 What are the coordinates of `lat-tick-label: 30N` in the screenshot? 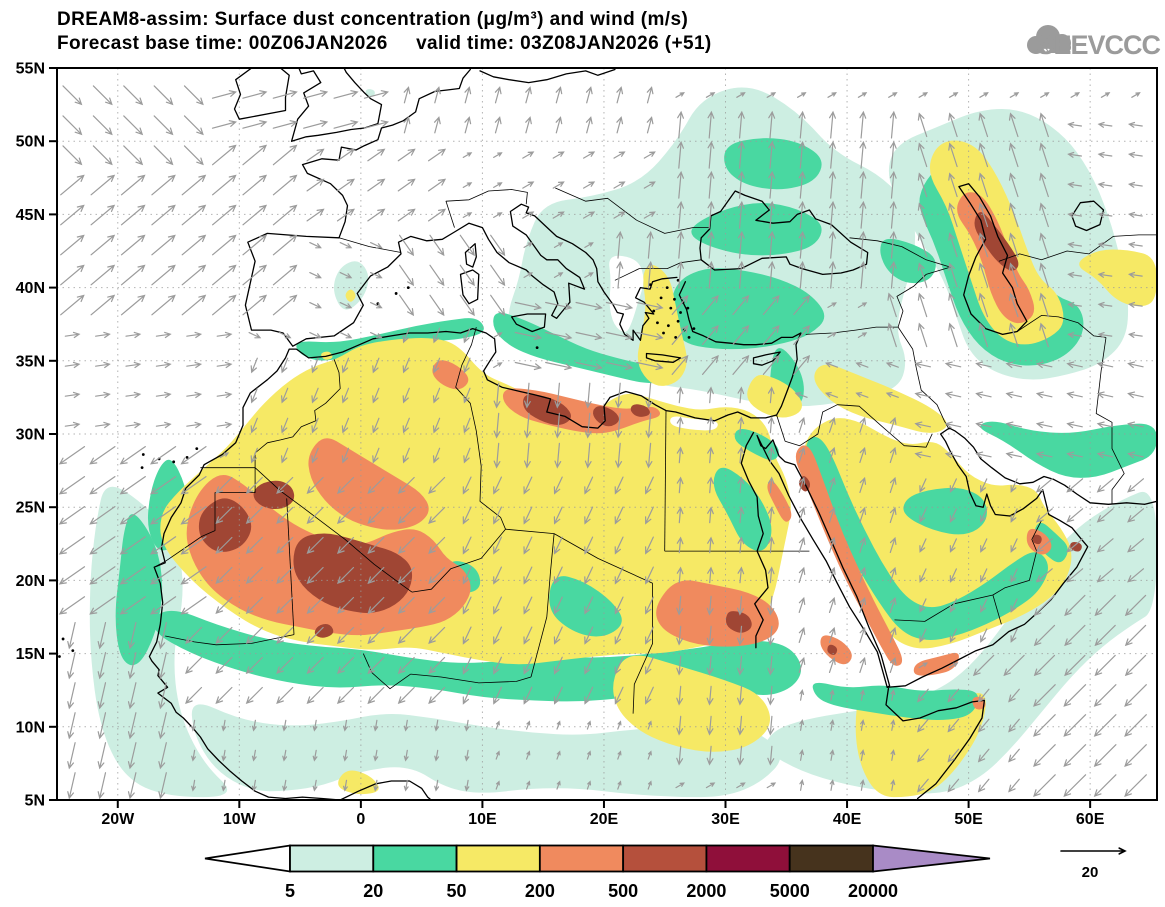 It's located at (30, 435).